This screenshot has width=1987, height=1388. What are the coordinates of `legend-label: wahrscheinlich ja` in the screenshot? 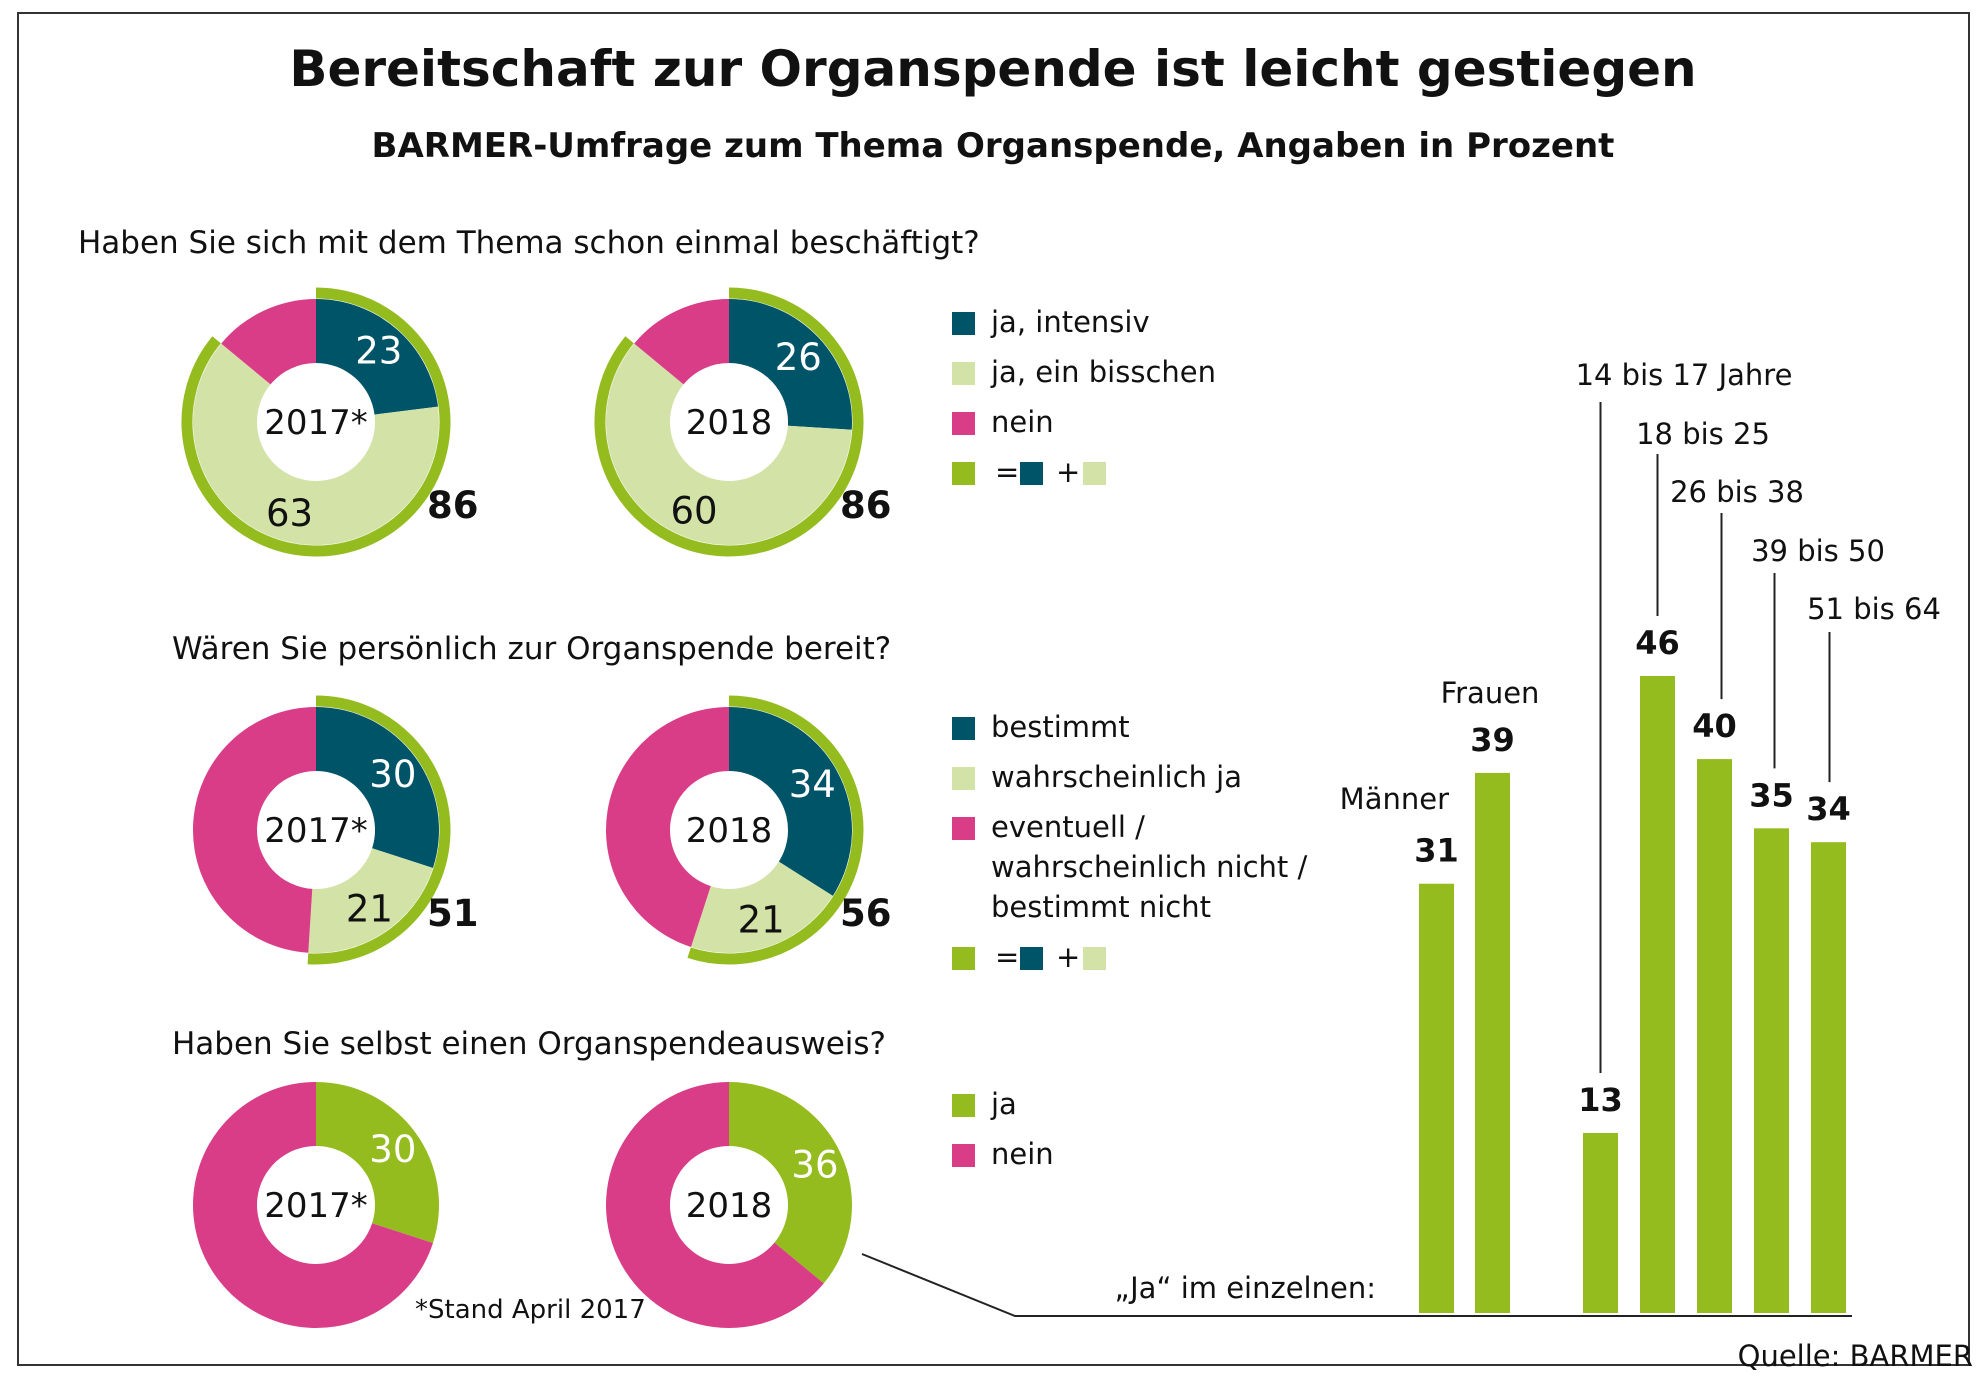 It's located at (1116, 777).